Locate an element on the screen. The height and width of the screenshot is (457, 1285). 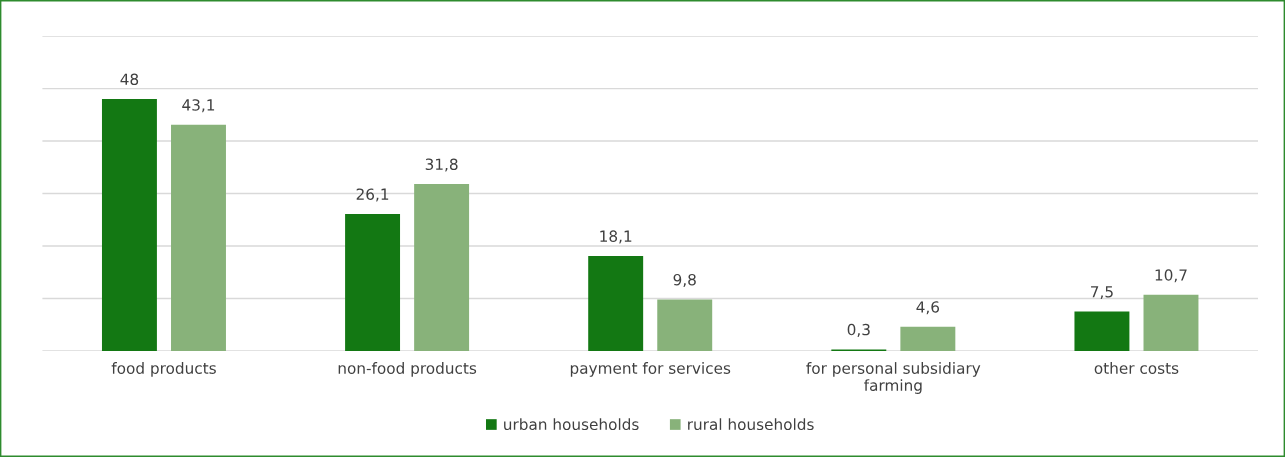
data-label: 18,1 is located at coordinates (616, 237).